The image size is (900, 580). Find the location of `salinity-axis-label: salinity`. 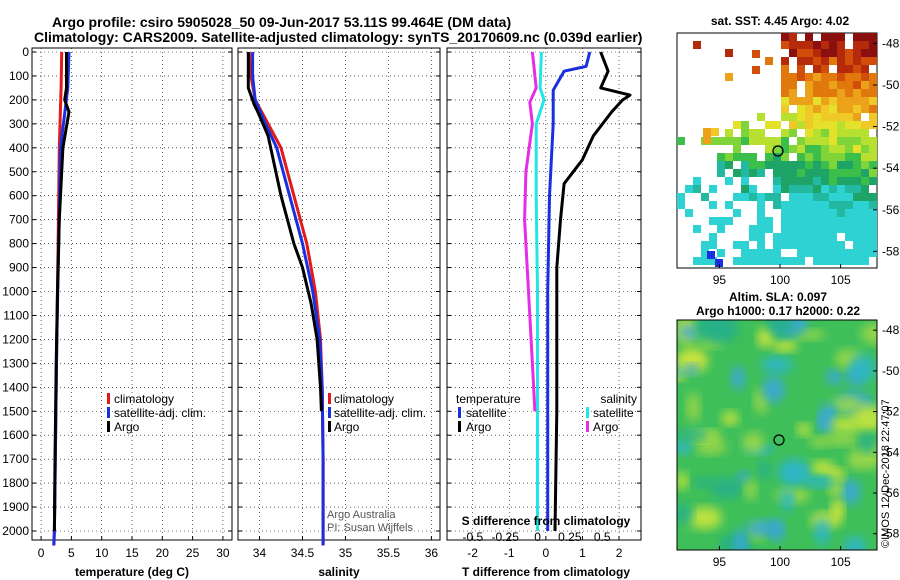

salinity-axis-label: salinity is located at coordinates (339, 572).